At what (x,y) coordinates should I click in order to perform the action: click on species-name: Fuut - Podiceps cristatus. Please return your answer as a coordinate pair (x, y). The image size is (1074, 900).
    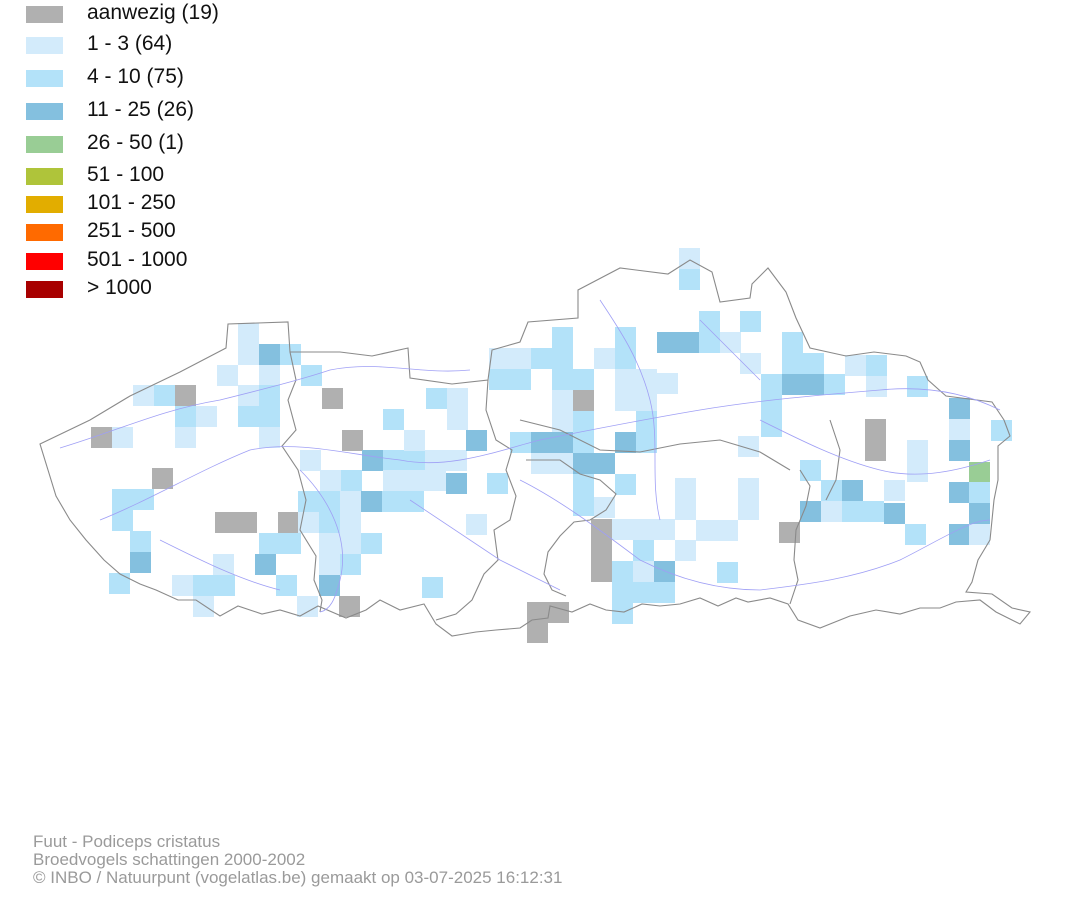
    Looking at the image, I should click on (127, 841).